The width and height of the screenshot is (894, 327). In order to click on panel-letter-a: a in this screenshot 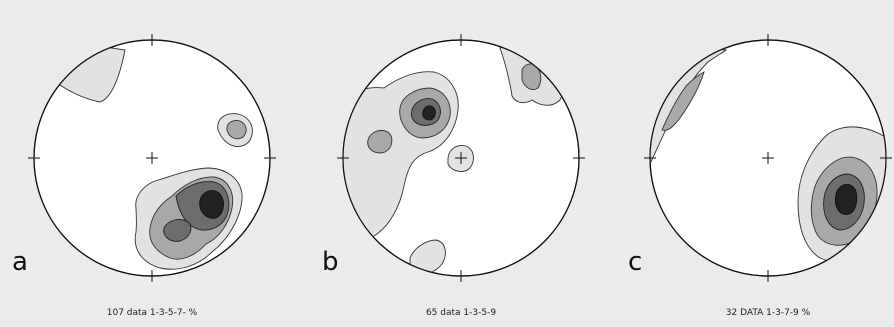, I will do `click(20, 262)`.